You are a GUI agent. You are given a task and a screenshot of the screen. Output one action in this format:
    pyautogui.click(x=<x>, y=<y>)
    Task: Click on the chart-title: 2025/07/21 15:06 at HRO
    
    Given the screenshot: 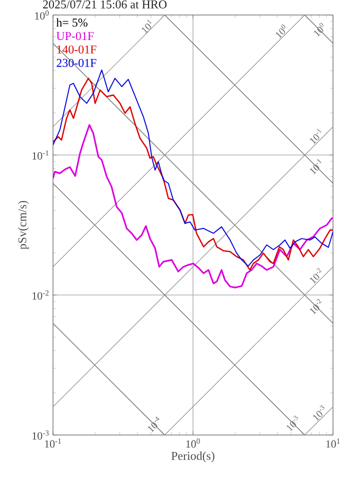 What is the action you would take?
    pyautogui.click(x=105, y=4)
    